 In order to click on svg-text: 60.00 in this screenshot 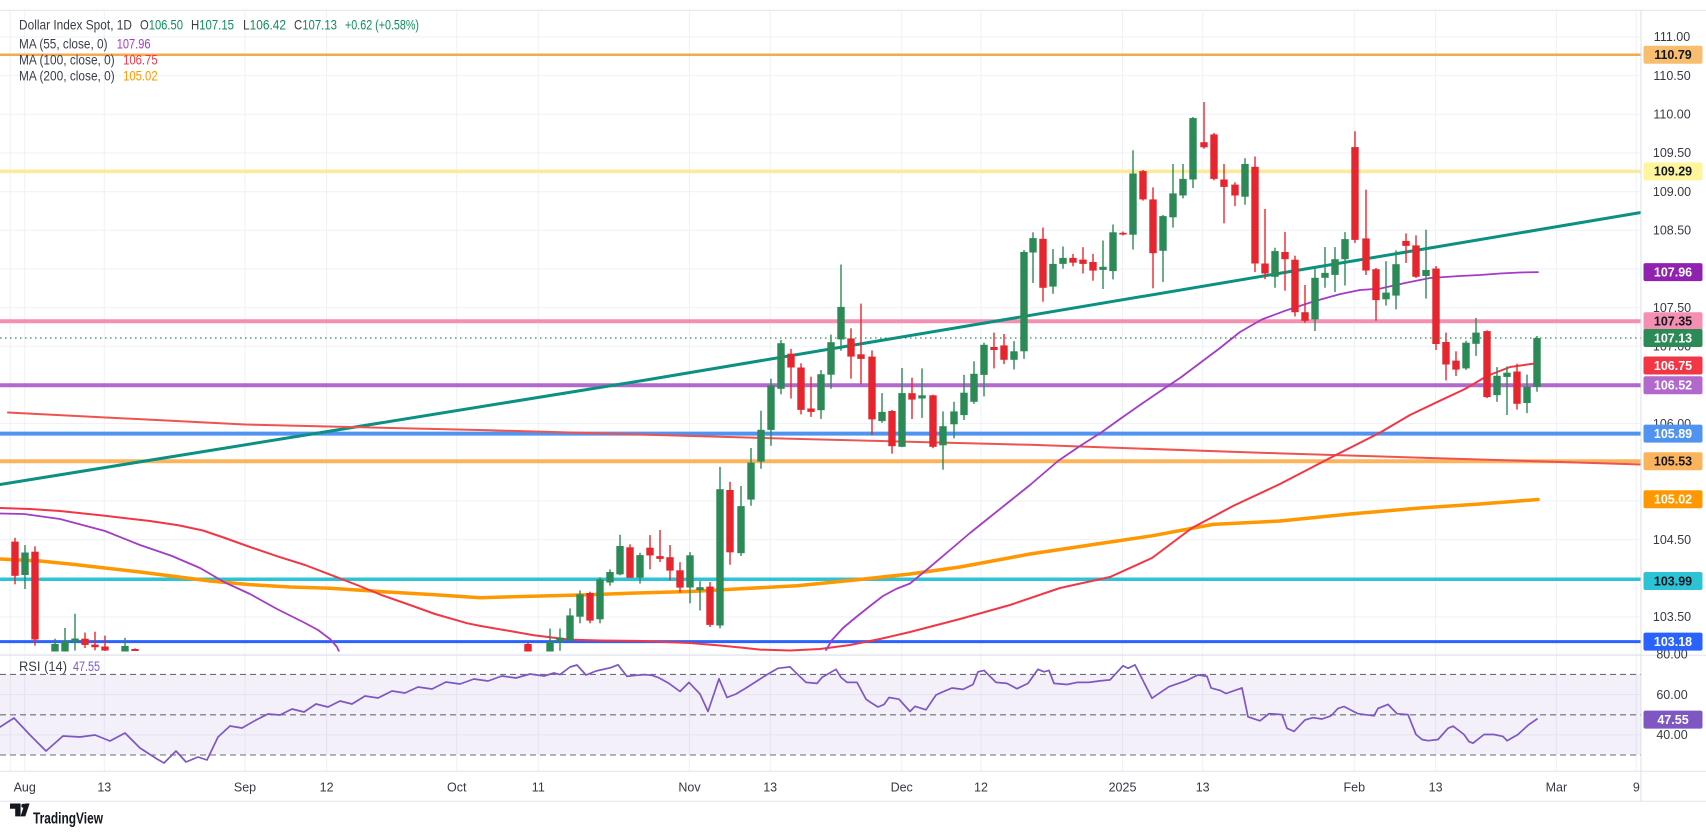, I will do `click(1671, 695)`.